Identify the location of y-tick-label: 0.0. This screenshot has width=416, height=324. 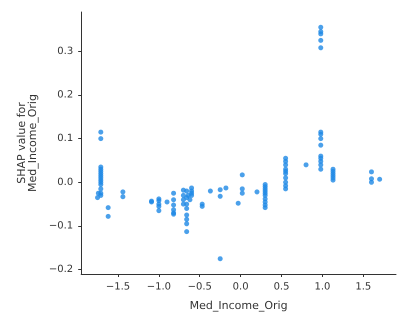
(65, 182).